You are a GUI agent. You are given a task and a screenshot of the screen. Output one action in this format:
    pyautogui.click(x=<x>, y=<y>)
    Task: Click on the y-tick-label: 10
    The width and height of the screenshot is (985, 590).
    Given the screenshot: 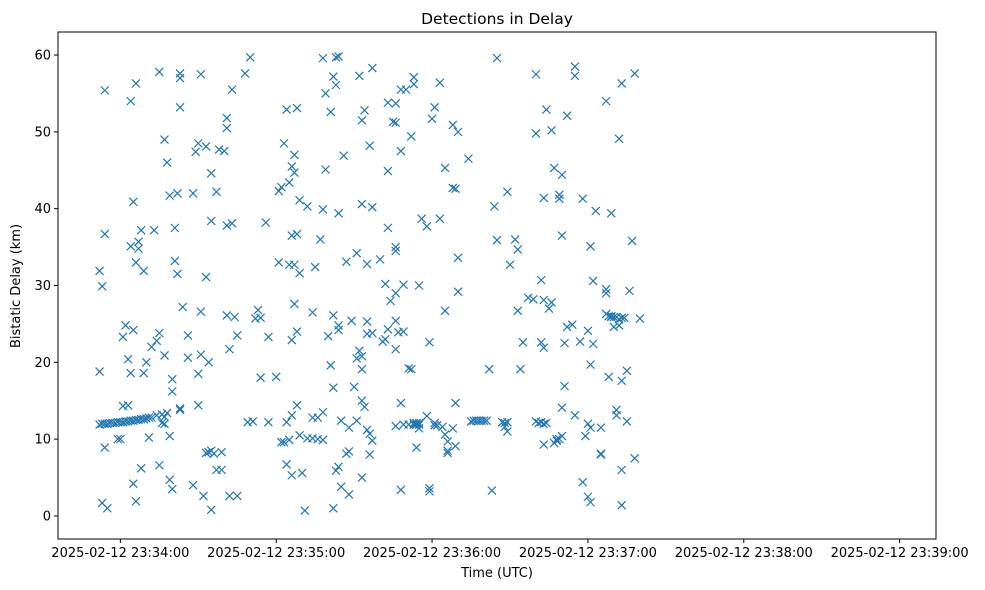 What is the action you would take?
    pyautogui.click(x=42, y=440)
    